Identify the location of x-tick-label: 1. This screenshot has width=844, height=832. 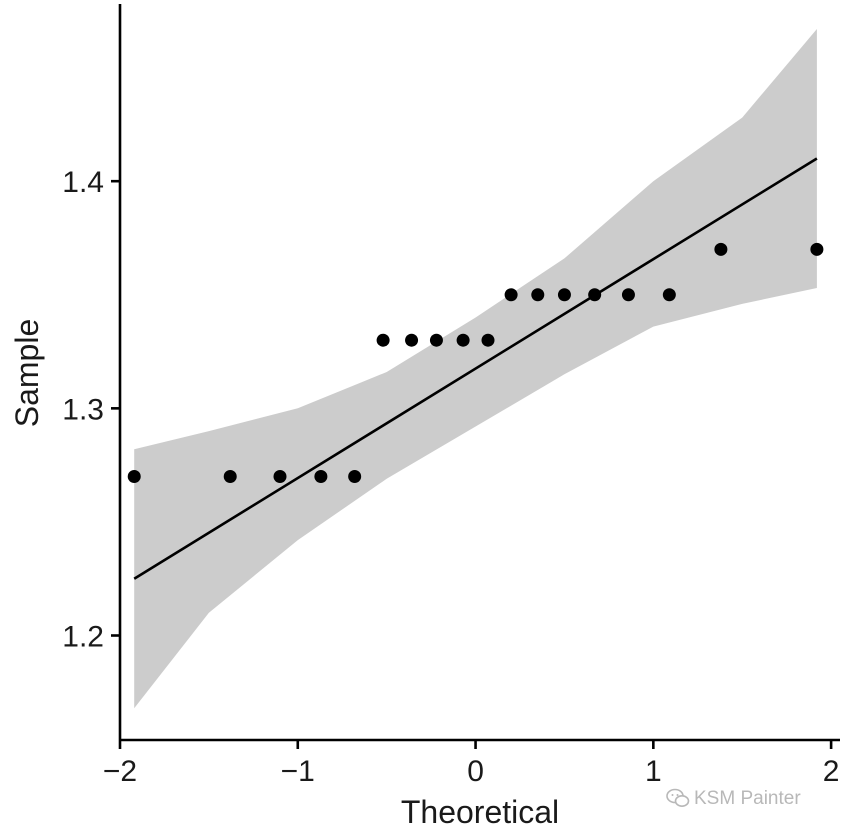
(653, 771).